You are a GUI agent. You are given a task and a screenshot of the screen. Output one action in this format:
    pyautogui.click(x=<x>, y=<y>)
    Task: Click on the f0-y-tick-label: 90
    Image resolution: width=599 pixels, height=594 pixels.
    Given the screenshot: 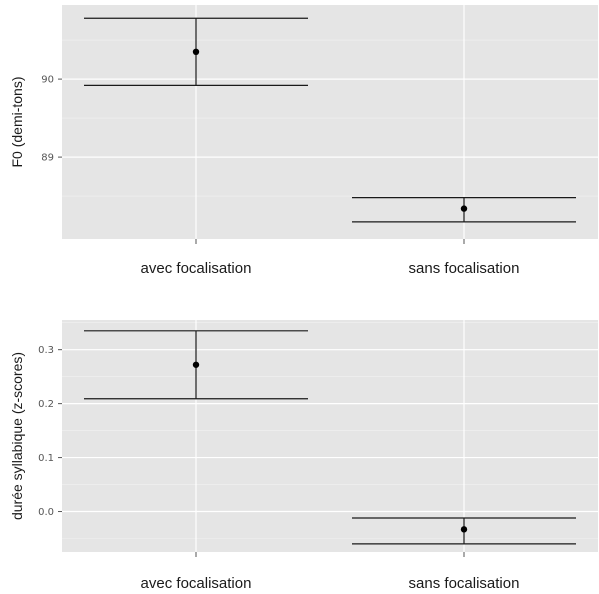 What is the action you would take?
    pyautogui.click(x=47, y=80)
    